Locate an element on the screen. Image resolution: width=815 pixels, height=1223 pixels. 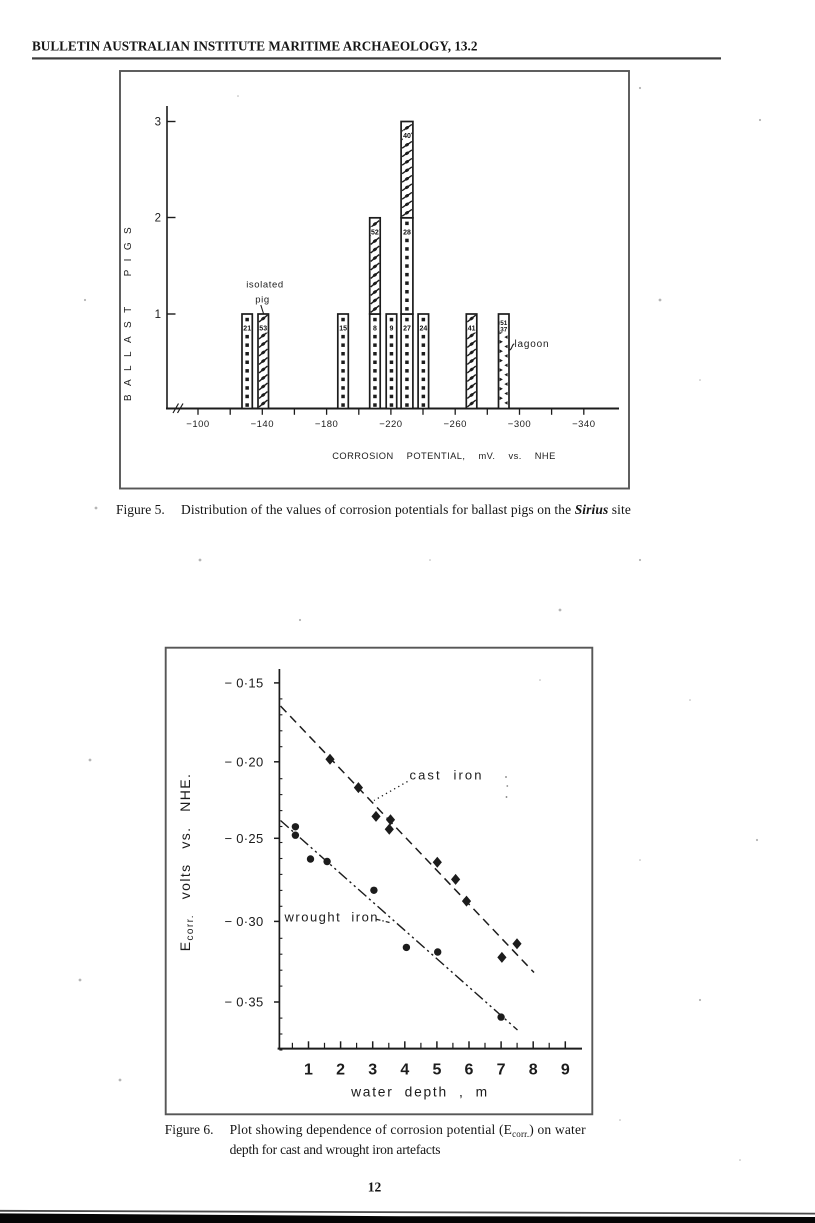
svg-text: water depth , m is located at coordinates (419, 1091).